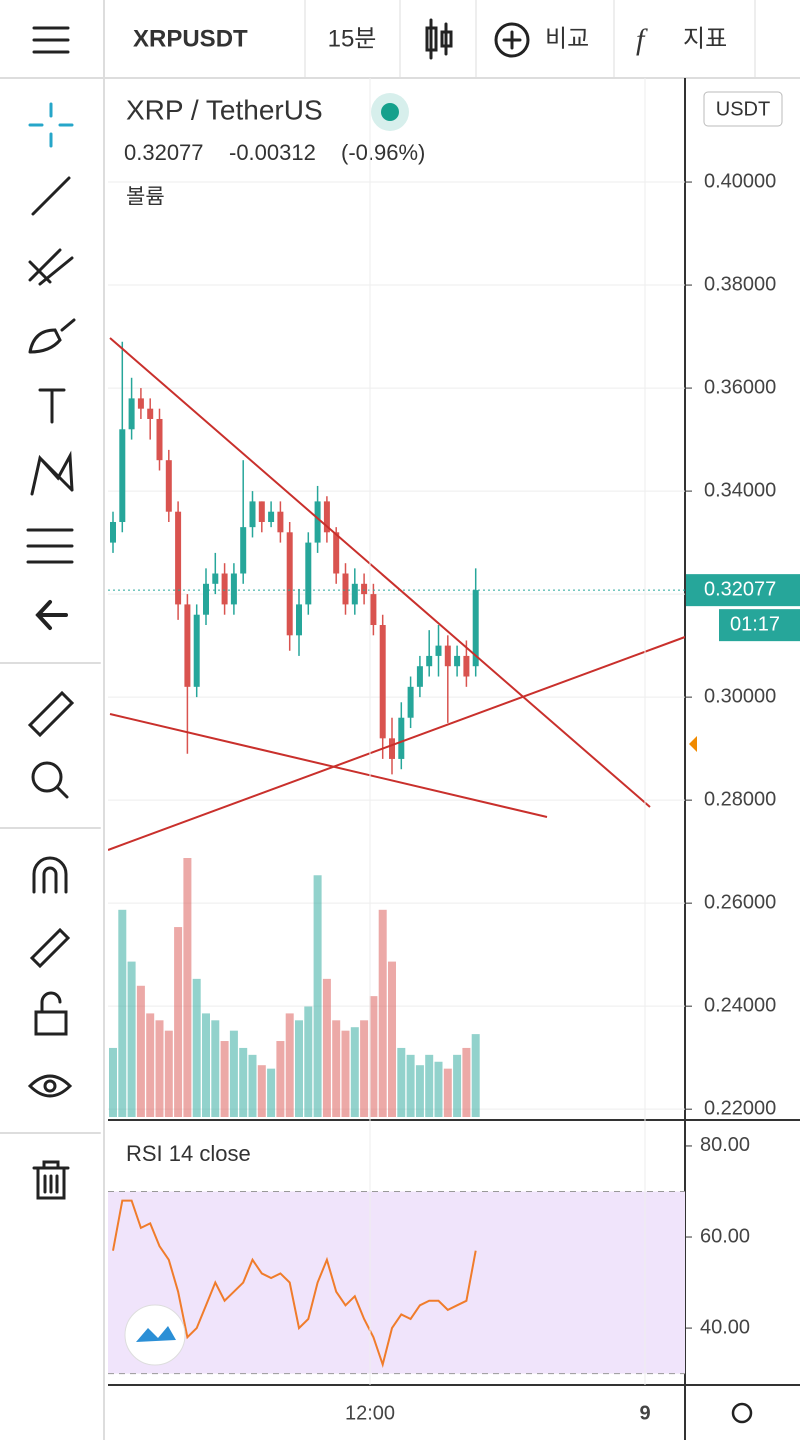 Image resolution: width=800 pixels, height=1445 pixels. I want to click on symbol: XRPUSDT, so click(190, 38).